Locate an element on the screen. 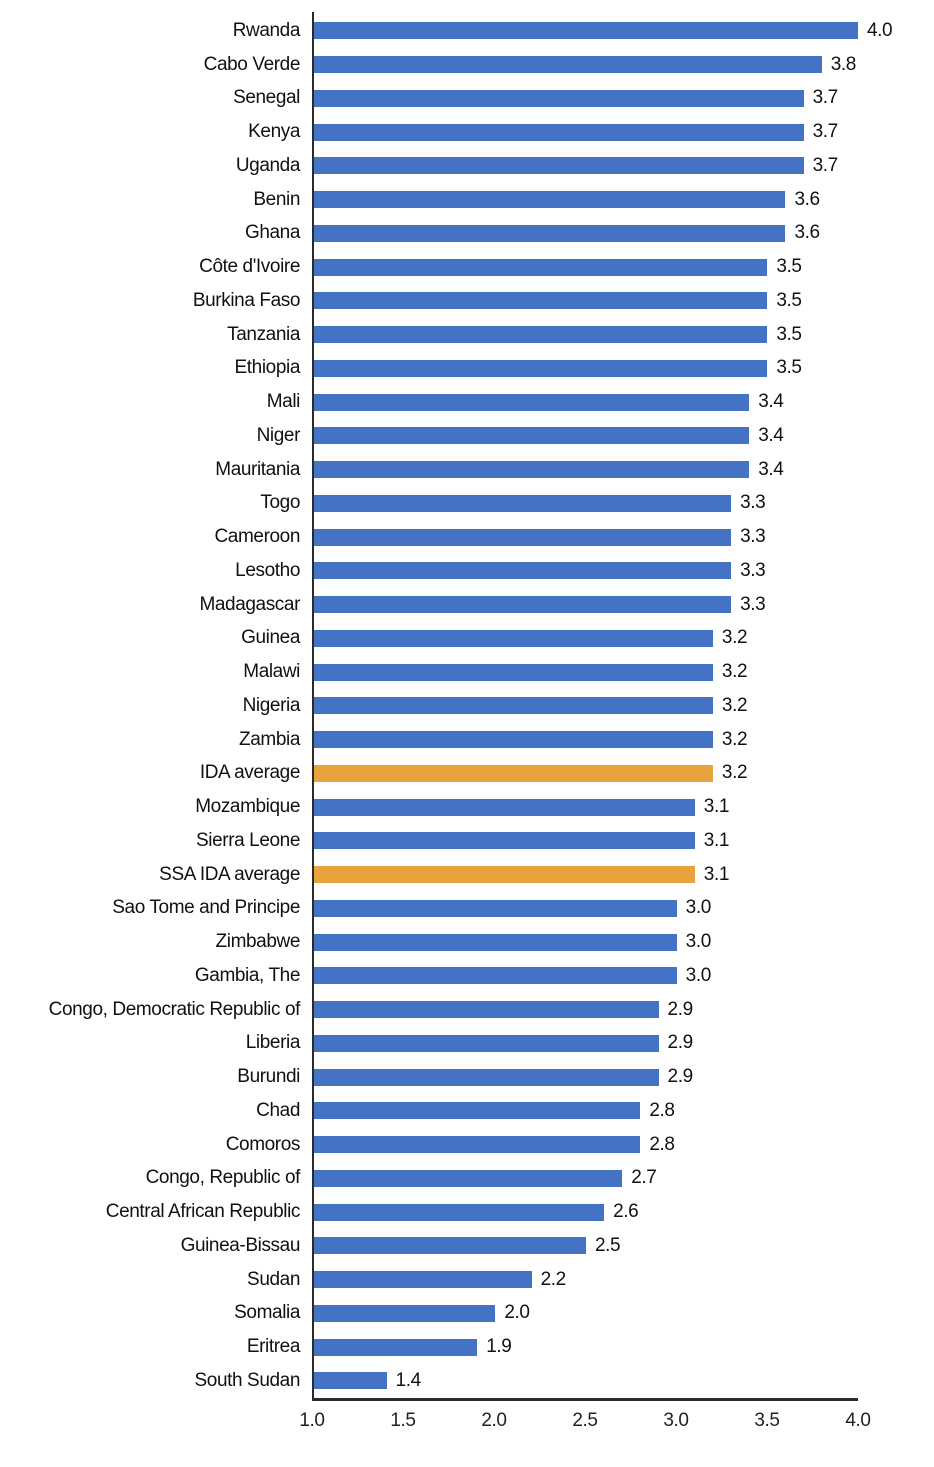 The image size is (934, 1467). category-label: Cabo Verde is located at coordinates (252, 64).